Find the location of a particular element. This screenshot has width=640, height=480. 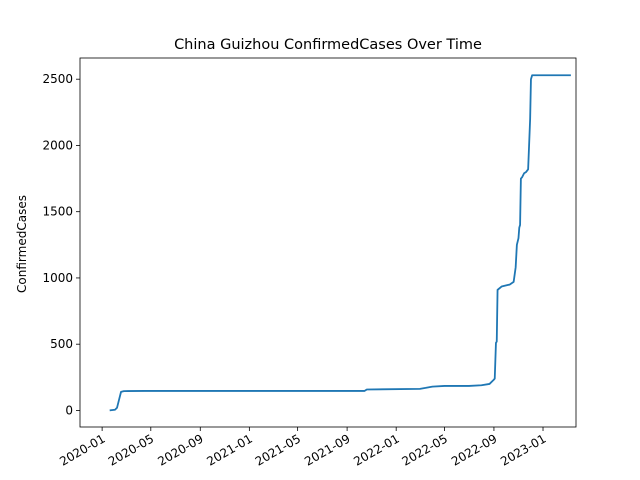

y-axis-label: ConfirmedCases is located at coordinates (22, 244).